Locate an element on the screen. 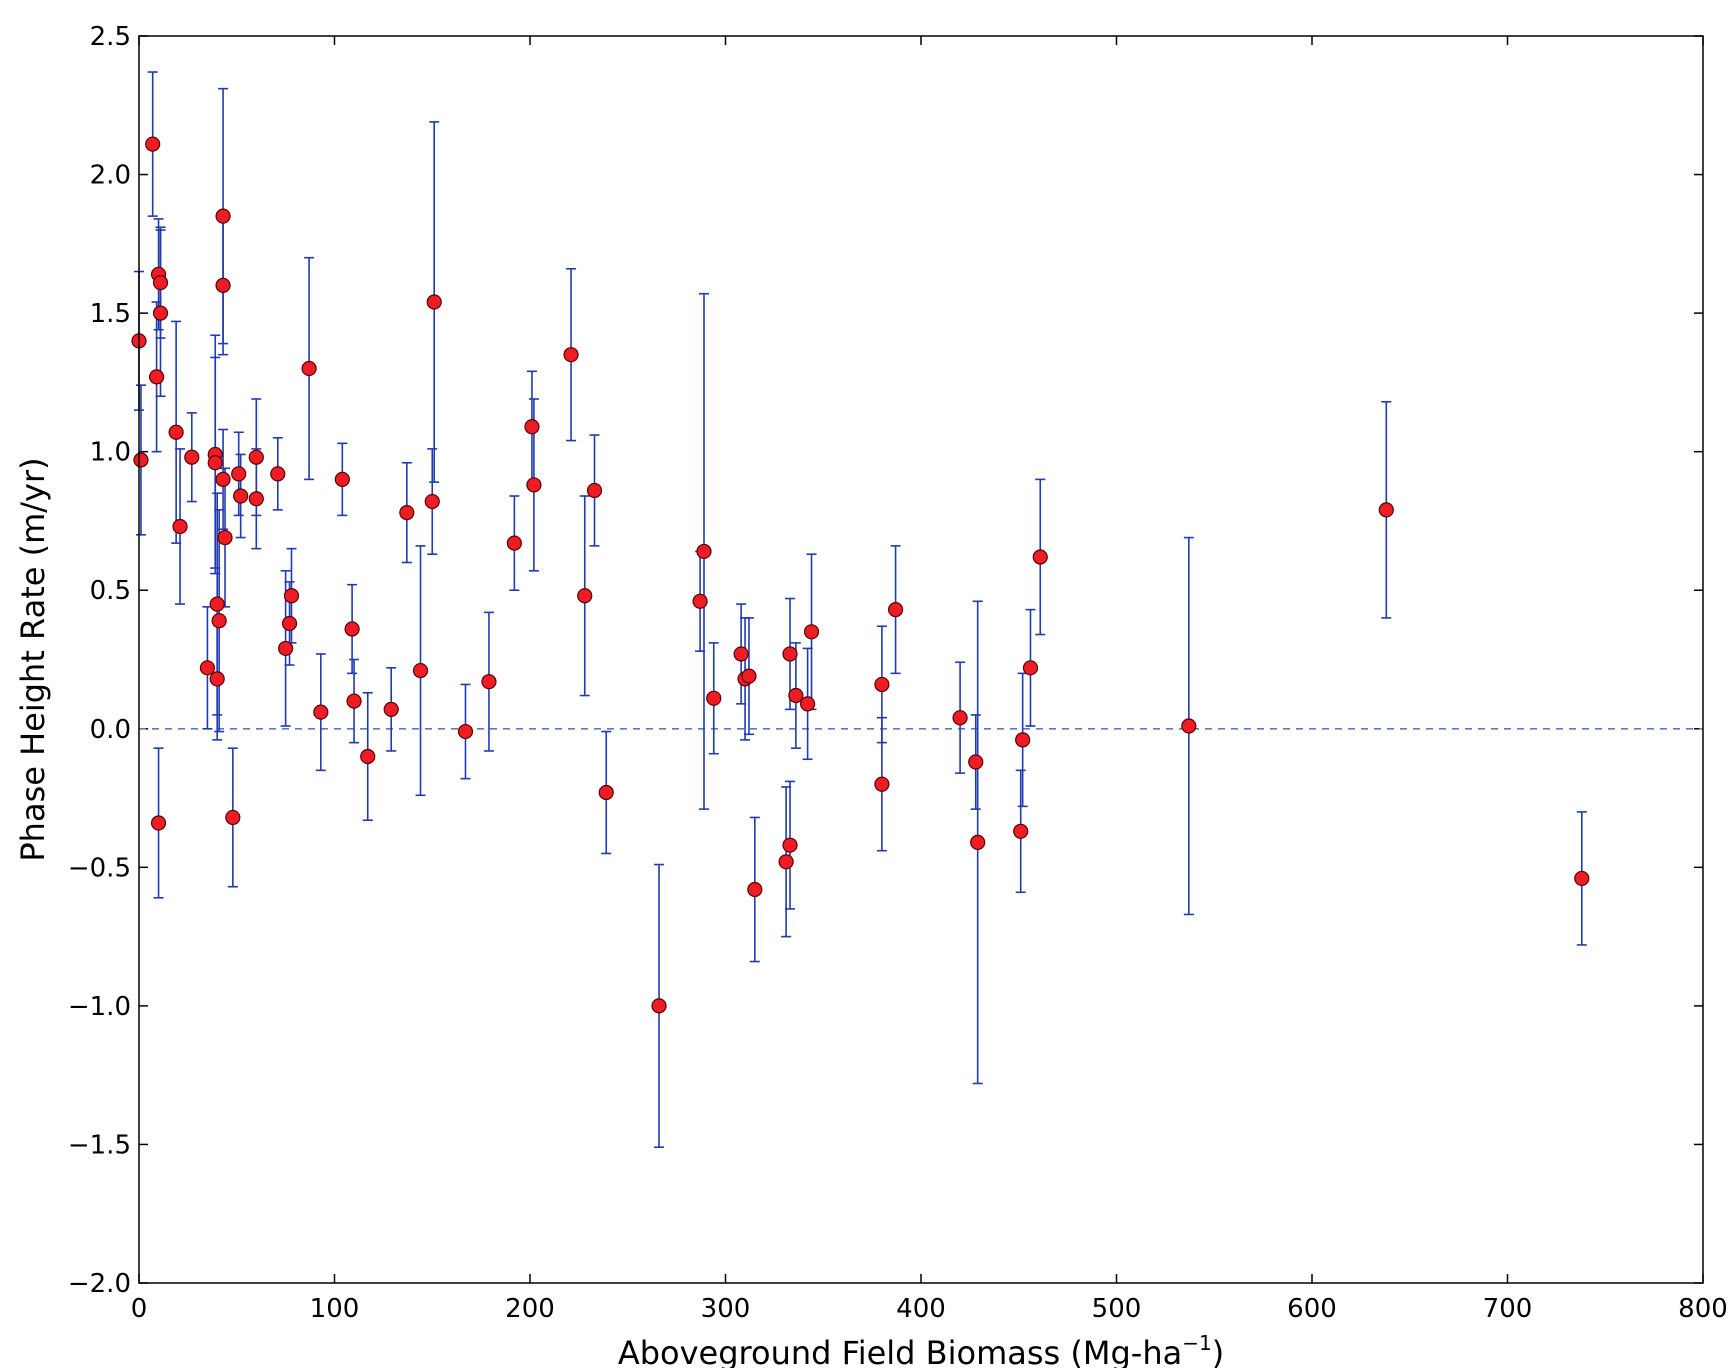  x-tick-label: 400 is located at coordinates (921, 1309).